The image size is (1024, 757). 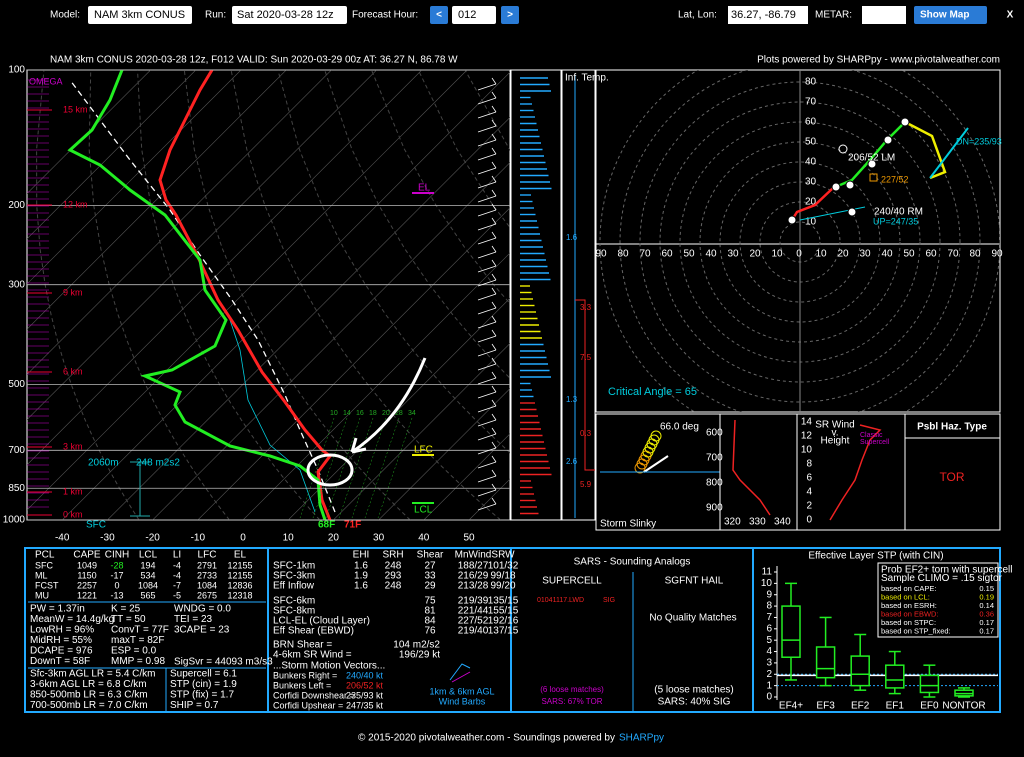 I want to click on kin-cell: 29, so click(x=430, y=586).